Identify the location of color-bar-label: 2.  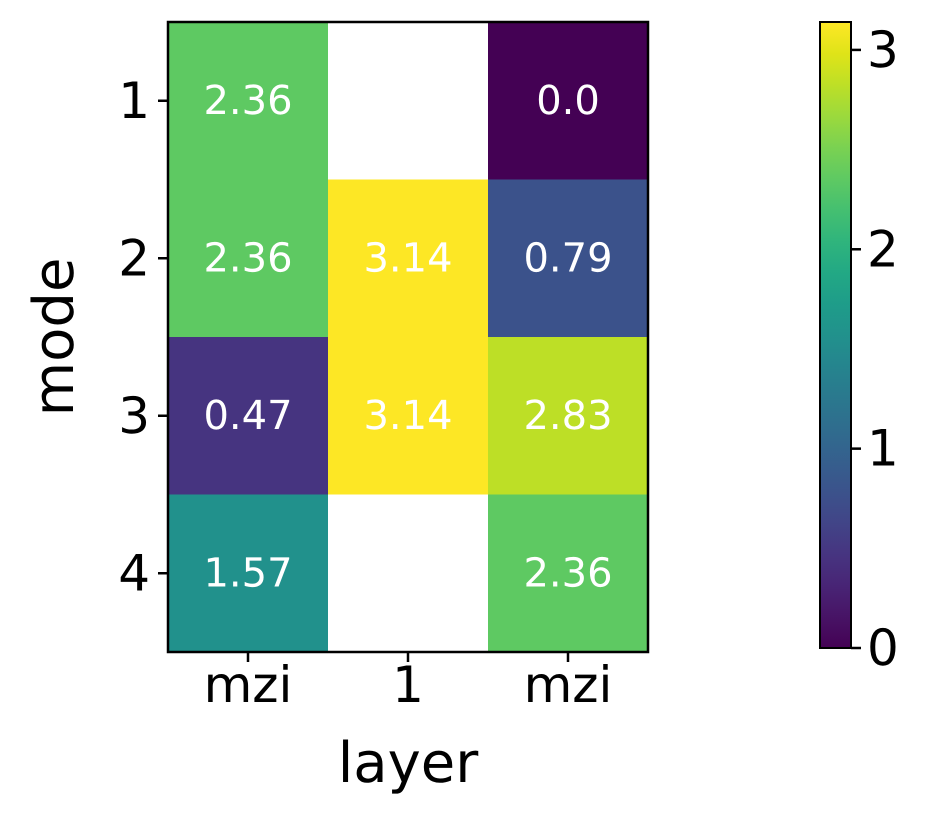
(883, 249).